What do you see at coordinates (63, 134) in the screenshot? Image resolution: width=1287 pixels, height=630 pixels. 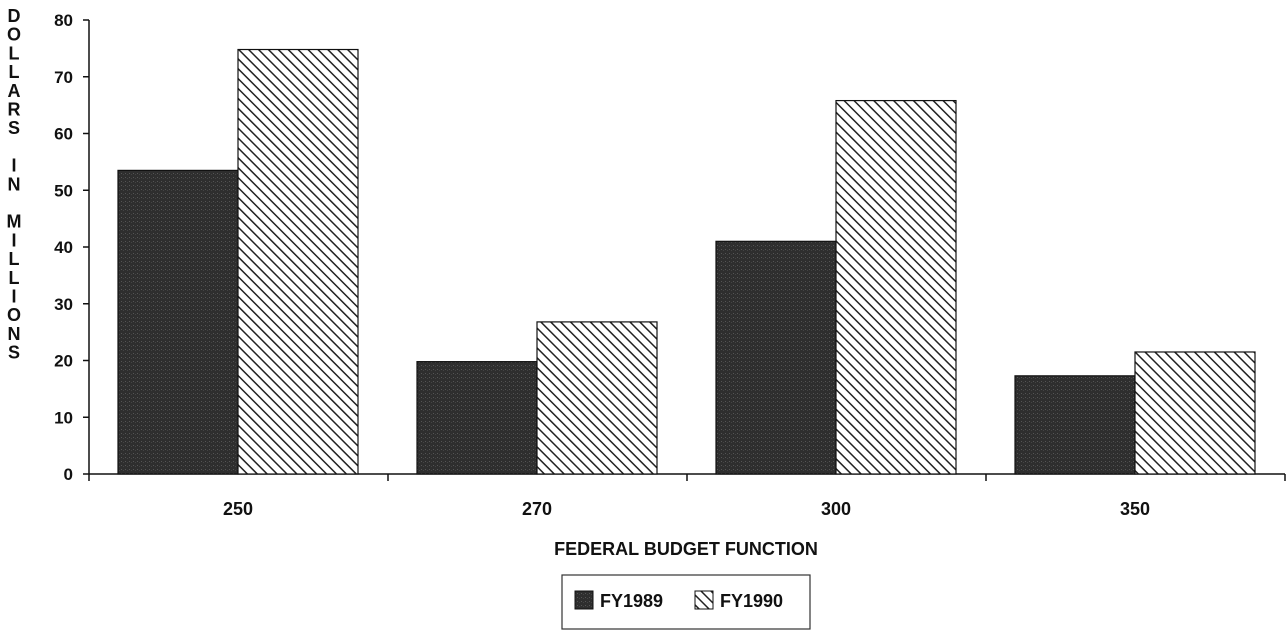 I see `y-tick-label: 60` at bounding box center [63, 134].